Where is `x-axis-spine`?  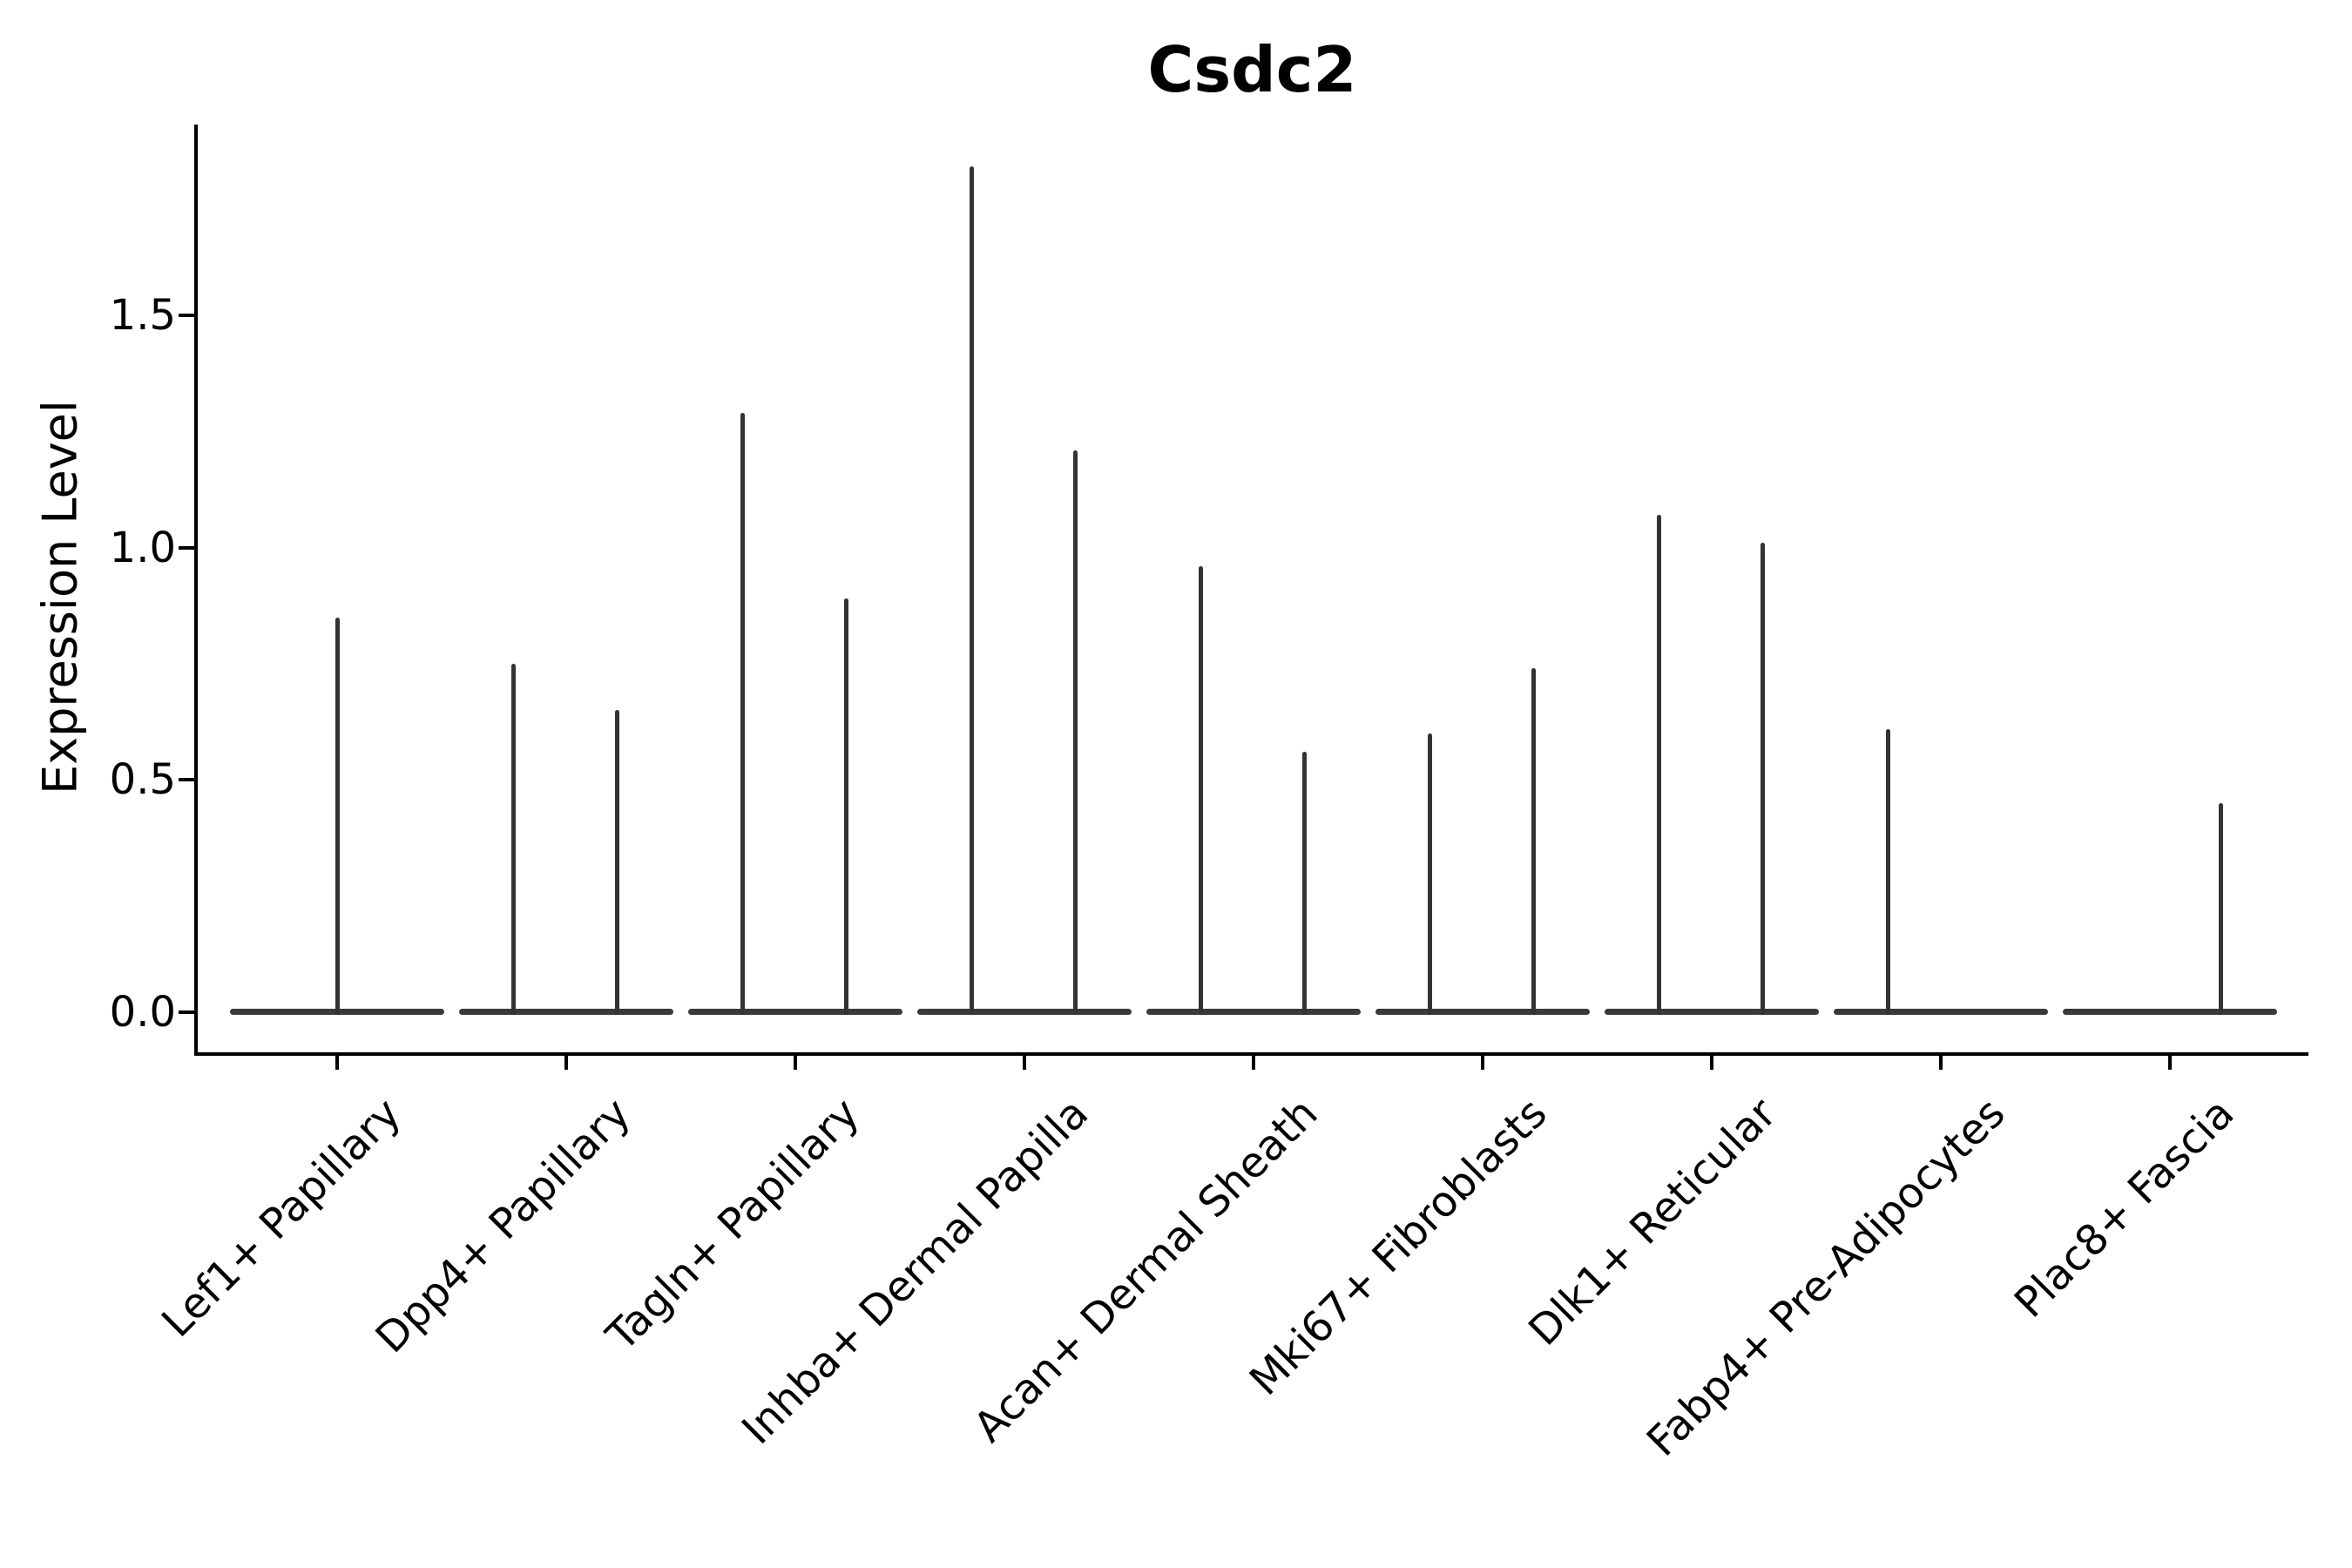
x-axis-spine is located at coordinates (1251, 1054).